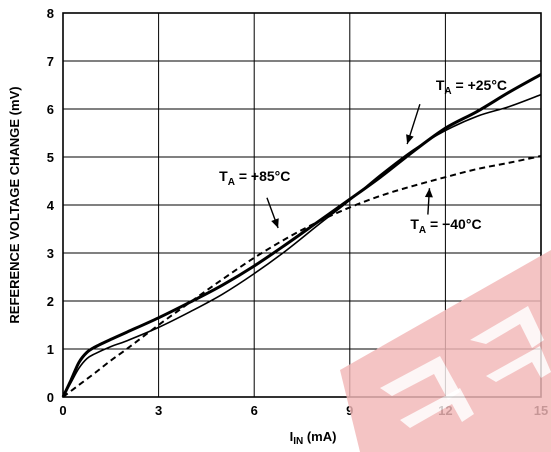  I want to click on y-tick-label: 4, so click(51, 205).